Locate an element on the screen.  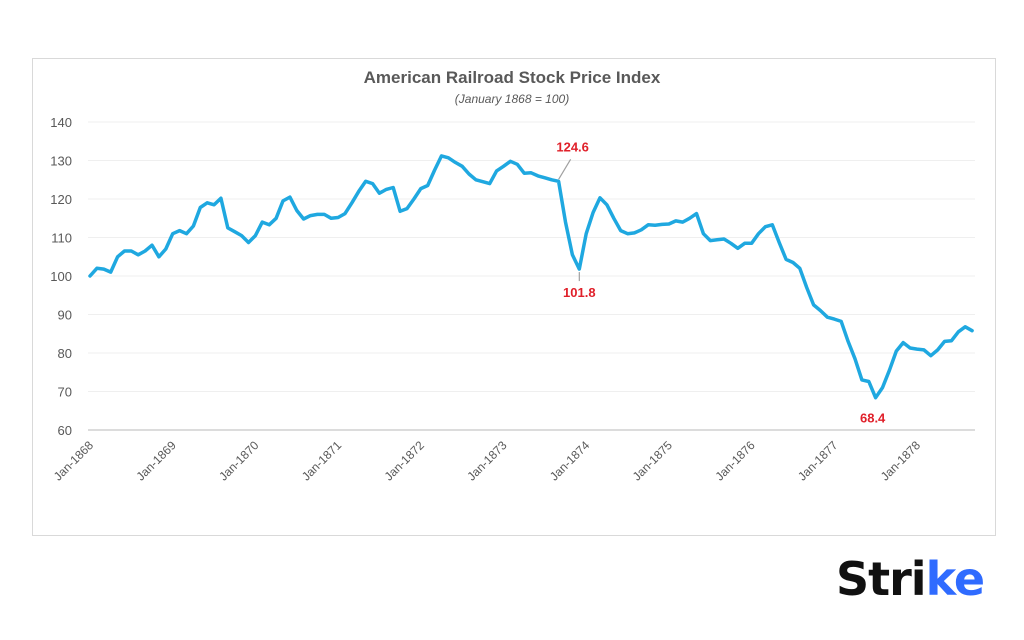
strike-logo: Strike is located at coordinates (910, 579).